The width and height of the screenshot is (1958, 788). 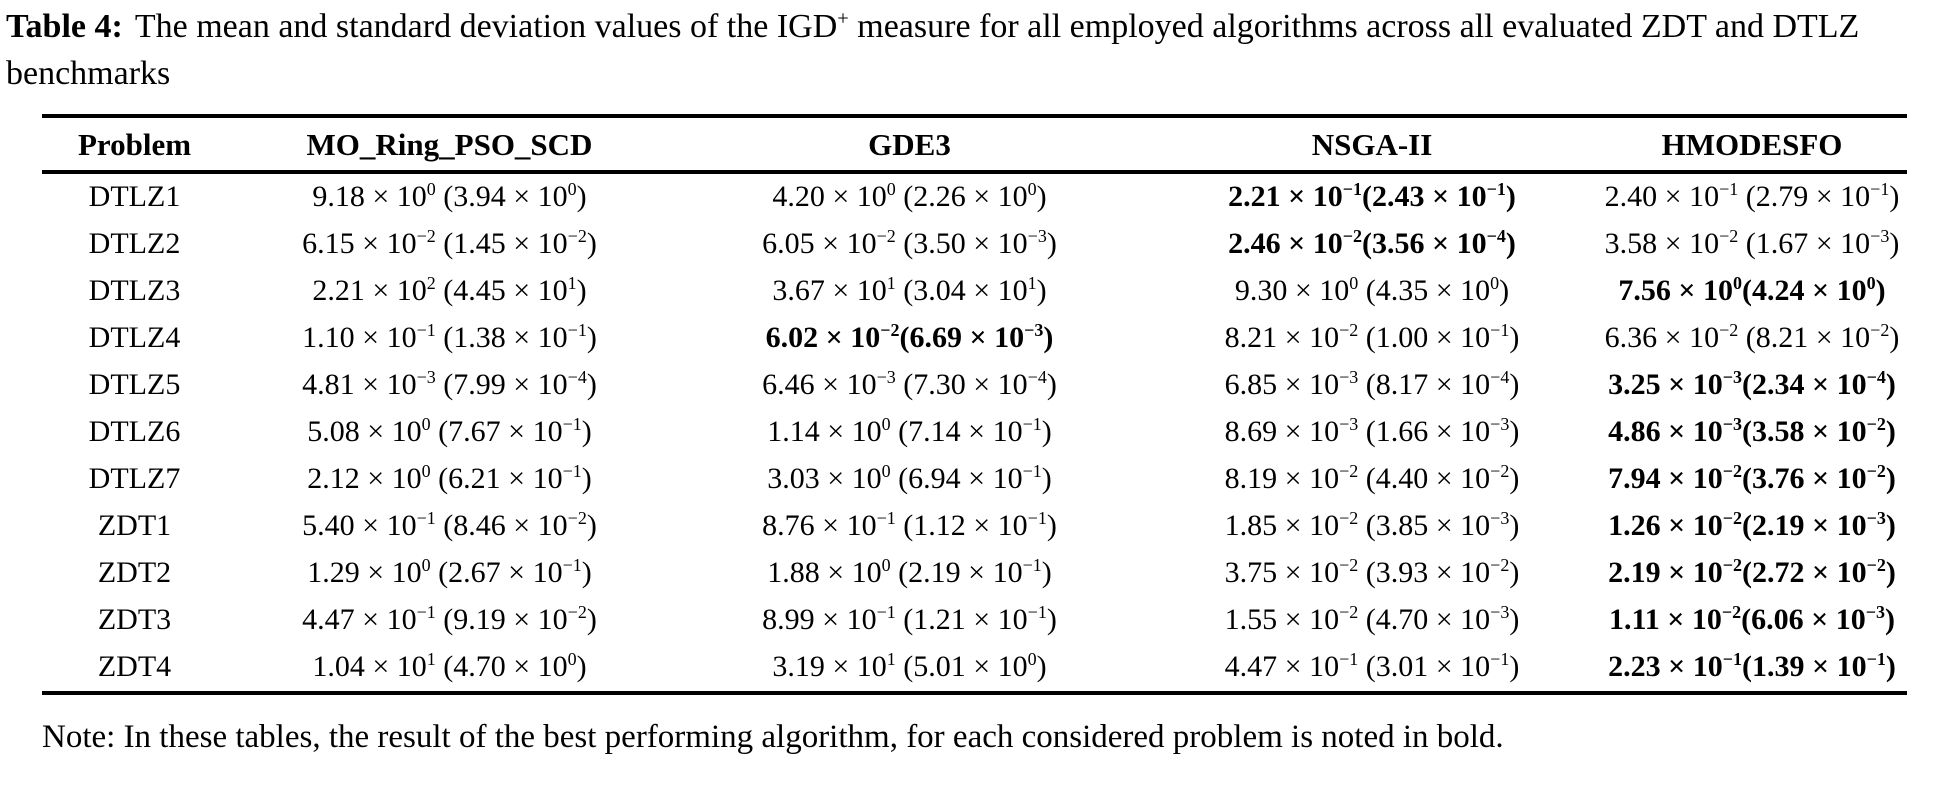 What do you see at coordinates (134, 667) in the screenshot?
I see `problem-cell: ZDT4` at bounding box center [134, 667].